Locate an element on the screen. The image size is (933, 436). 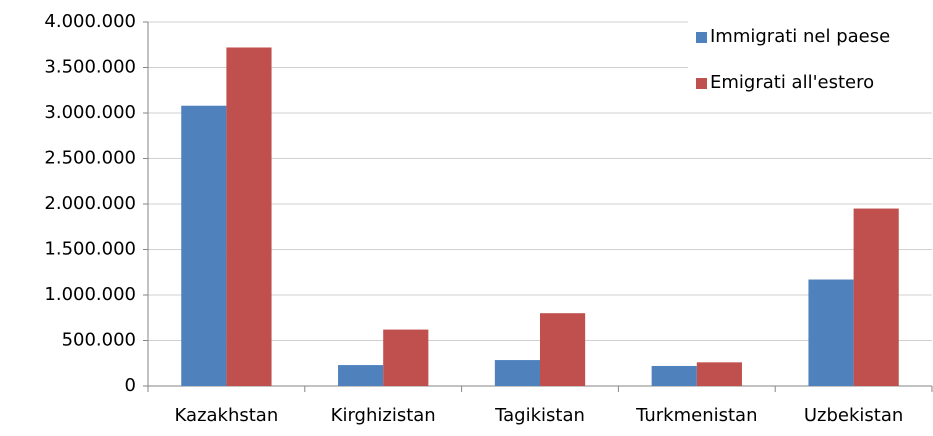
y-tick-label: 3.000.000 is located at coordinates (90, 112).